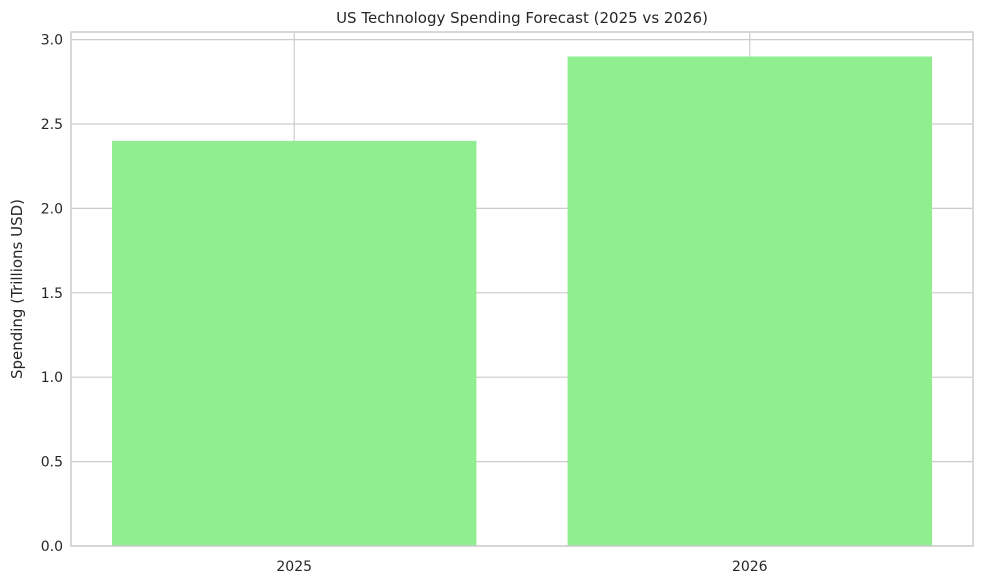  Describe the element at coordinates (52, 125) in the screenshot. I see `y-tick-label: 2.5` at that location.